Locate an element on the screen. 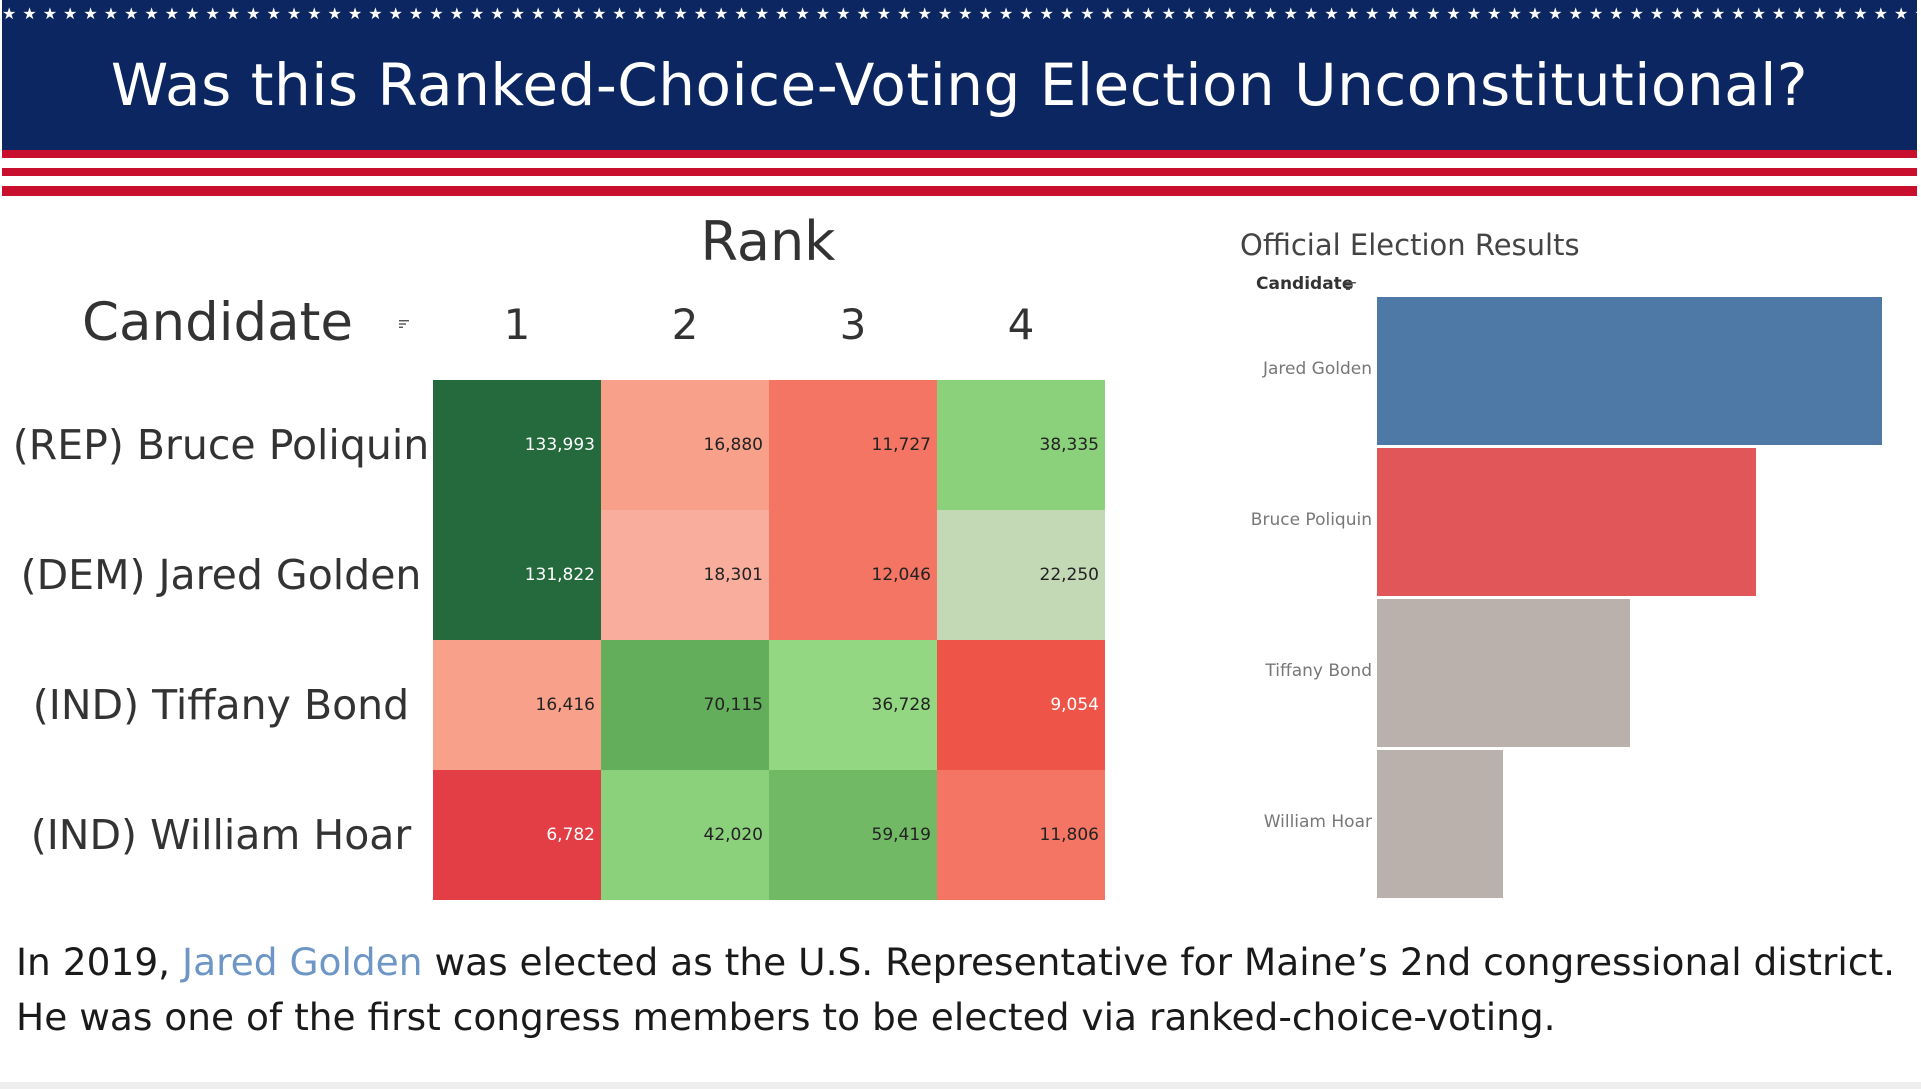 The height and width of the screenshot is (1089, 1921). heatmap-cell-value: 9,054 is located at coordinates (1074, 705).